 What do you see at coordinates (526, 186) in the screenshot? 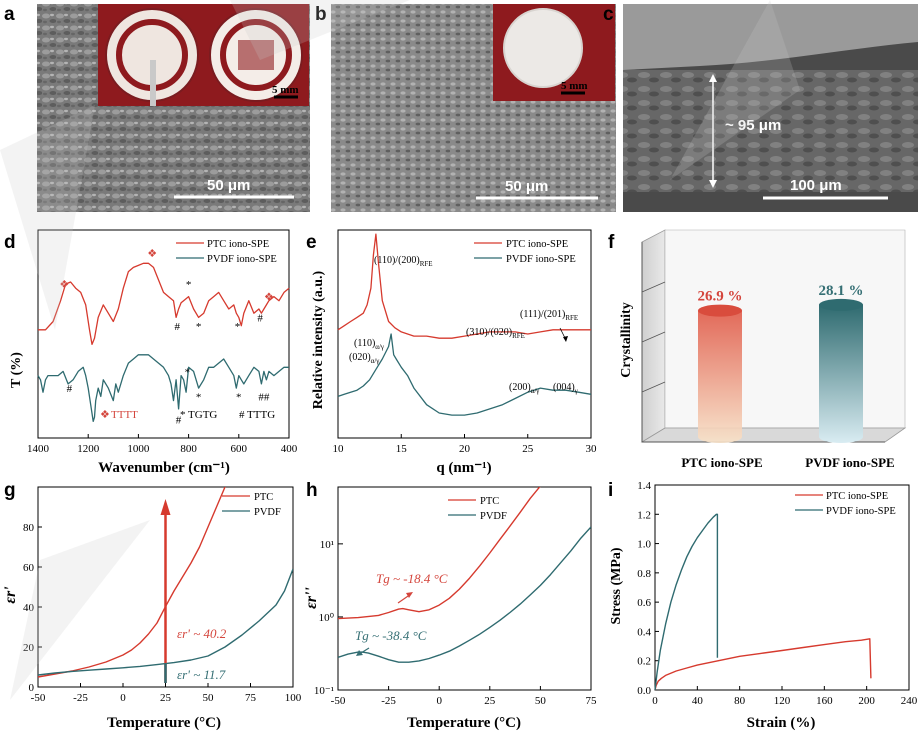
I see `scale-text-b: 50 μm` at bounding box center [526, 186].